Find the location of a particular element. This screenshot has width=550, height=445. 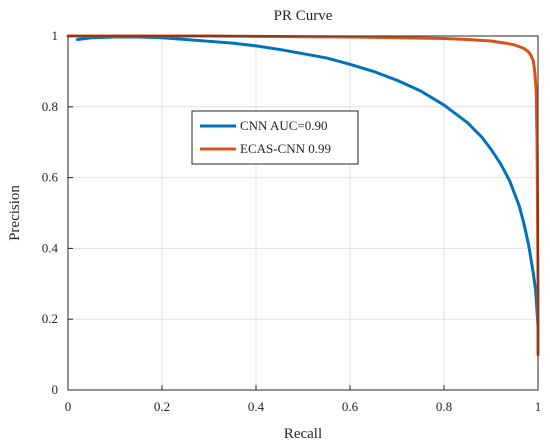

y-tick-label: 1 is located at coordinates (55, 35).